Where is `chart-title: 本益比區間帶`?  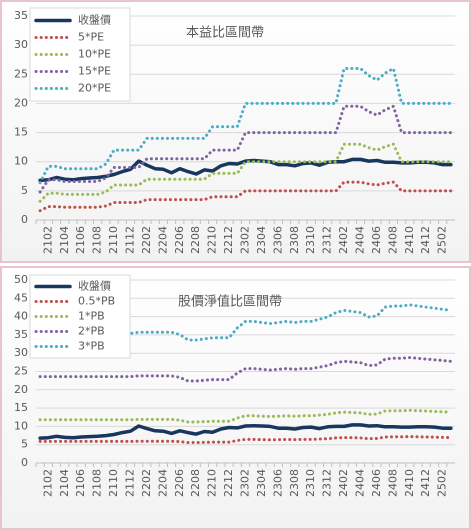 chart-title: 本益比區間帶 is located at coordinates (225, 33).